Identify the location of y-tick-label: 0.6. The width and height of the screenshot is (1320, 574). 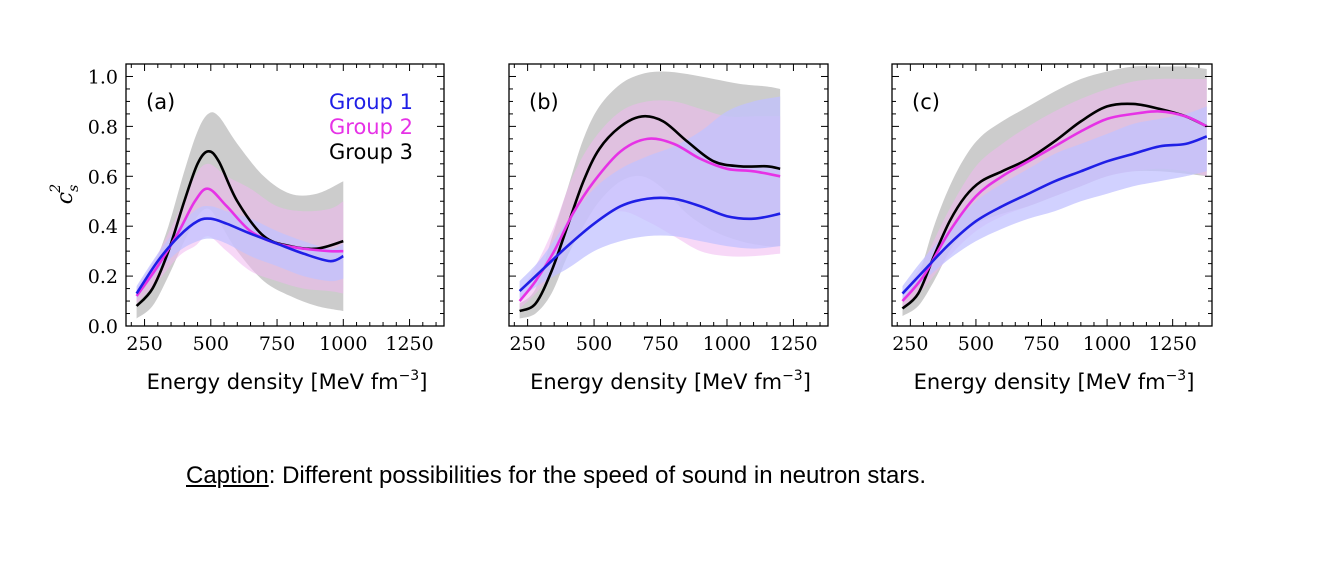
(103, 177).